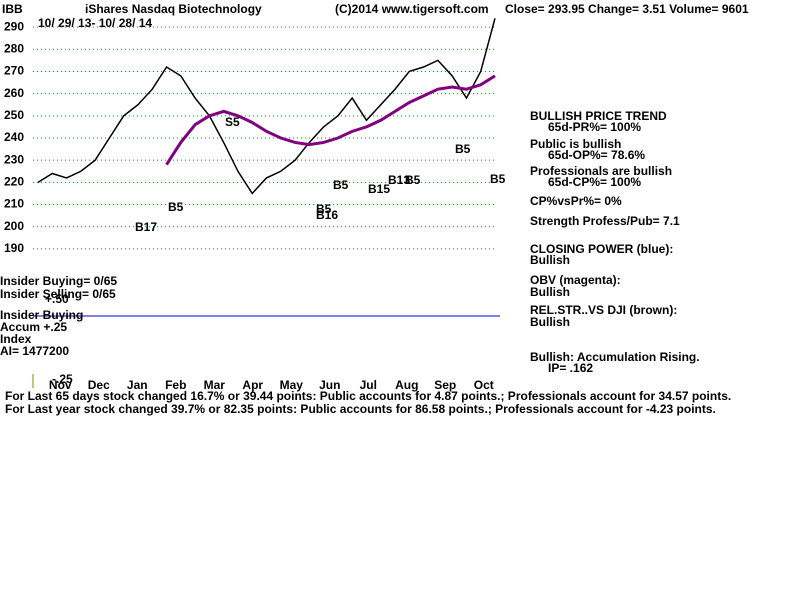 Image resolution: width=800 pixels, height=600 pixels. I want to click on x-tick-label: May, so click(292, 385).